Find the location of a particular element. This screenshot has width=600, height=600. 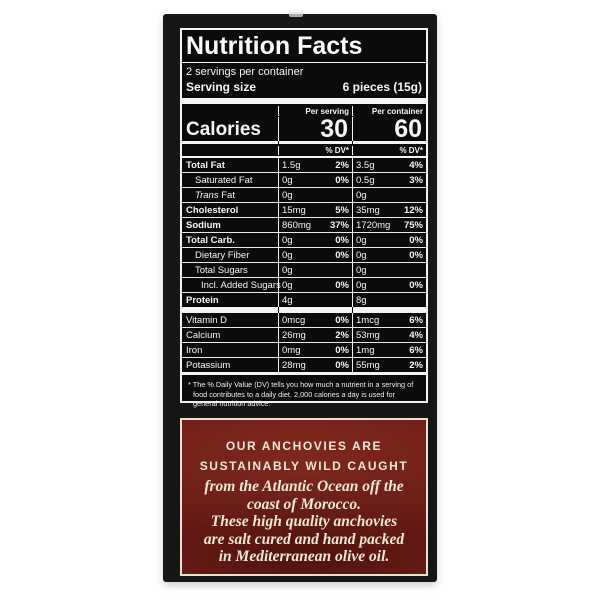

row-dietary-fiber: Dietary Fiber 0g 0% 0g 0% is located at coordinates (304, 254).